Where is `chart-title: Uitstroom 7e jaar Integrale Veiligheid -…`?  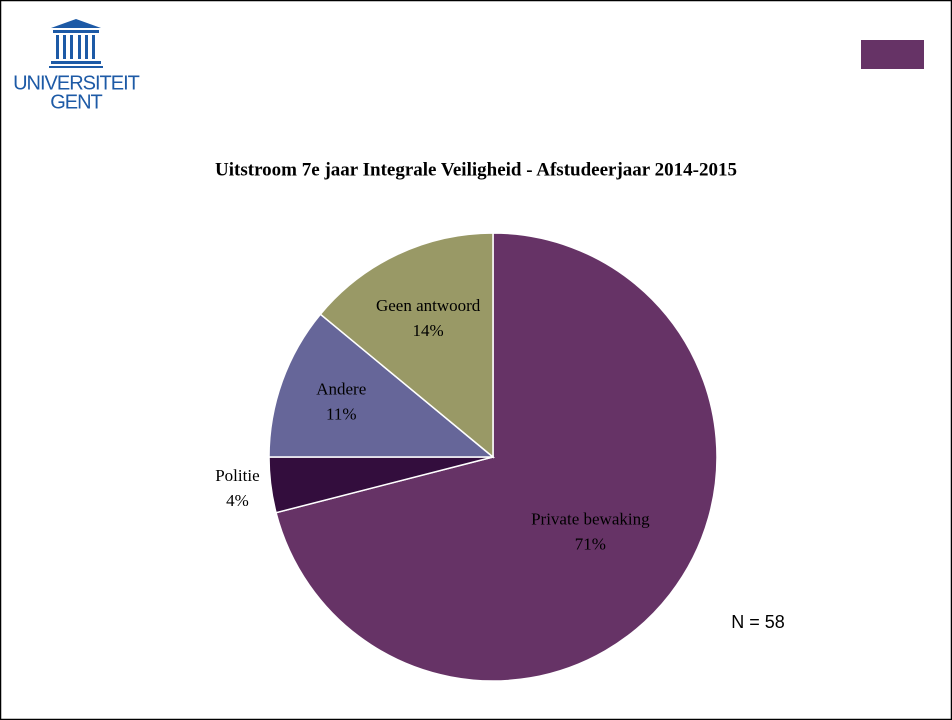
chart-title: Uitstroom 7e jaar Integrale Veiligheid -… is located at coordinates (476, 169).